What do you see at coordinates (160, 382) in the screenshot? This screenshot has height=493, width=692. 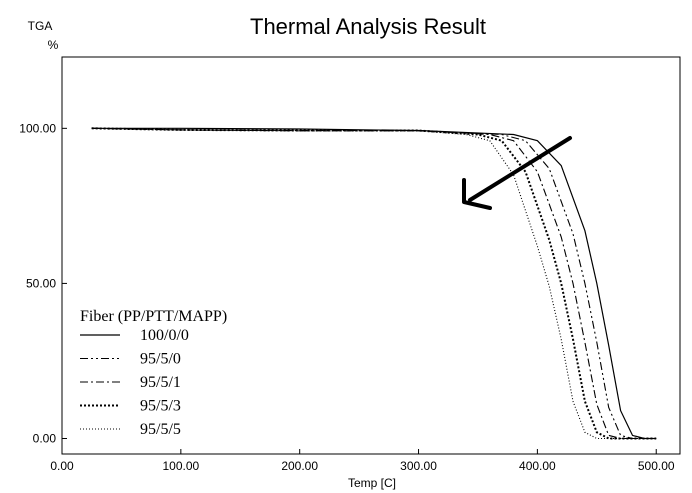 I see `legend-item-label: 95/5/1` at bounding box center [160, 382].